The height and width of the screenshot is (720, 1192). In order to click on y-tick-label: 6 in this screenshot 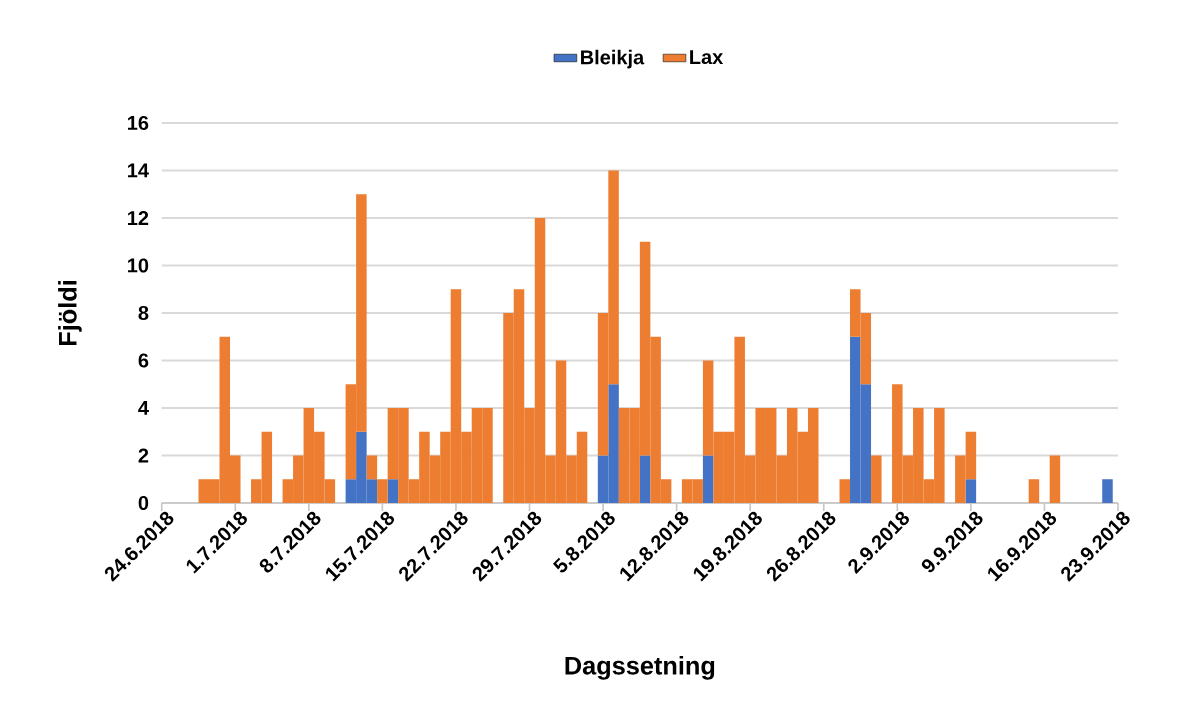, I will do `click(143, 360)`.